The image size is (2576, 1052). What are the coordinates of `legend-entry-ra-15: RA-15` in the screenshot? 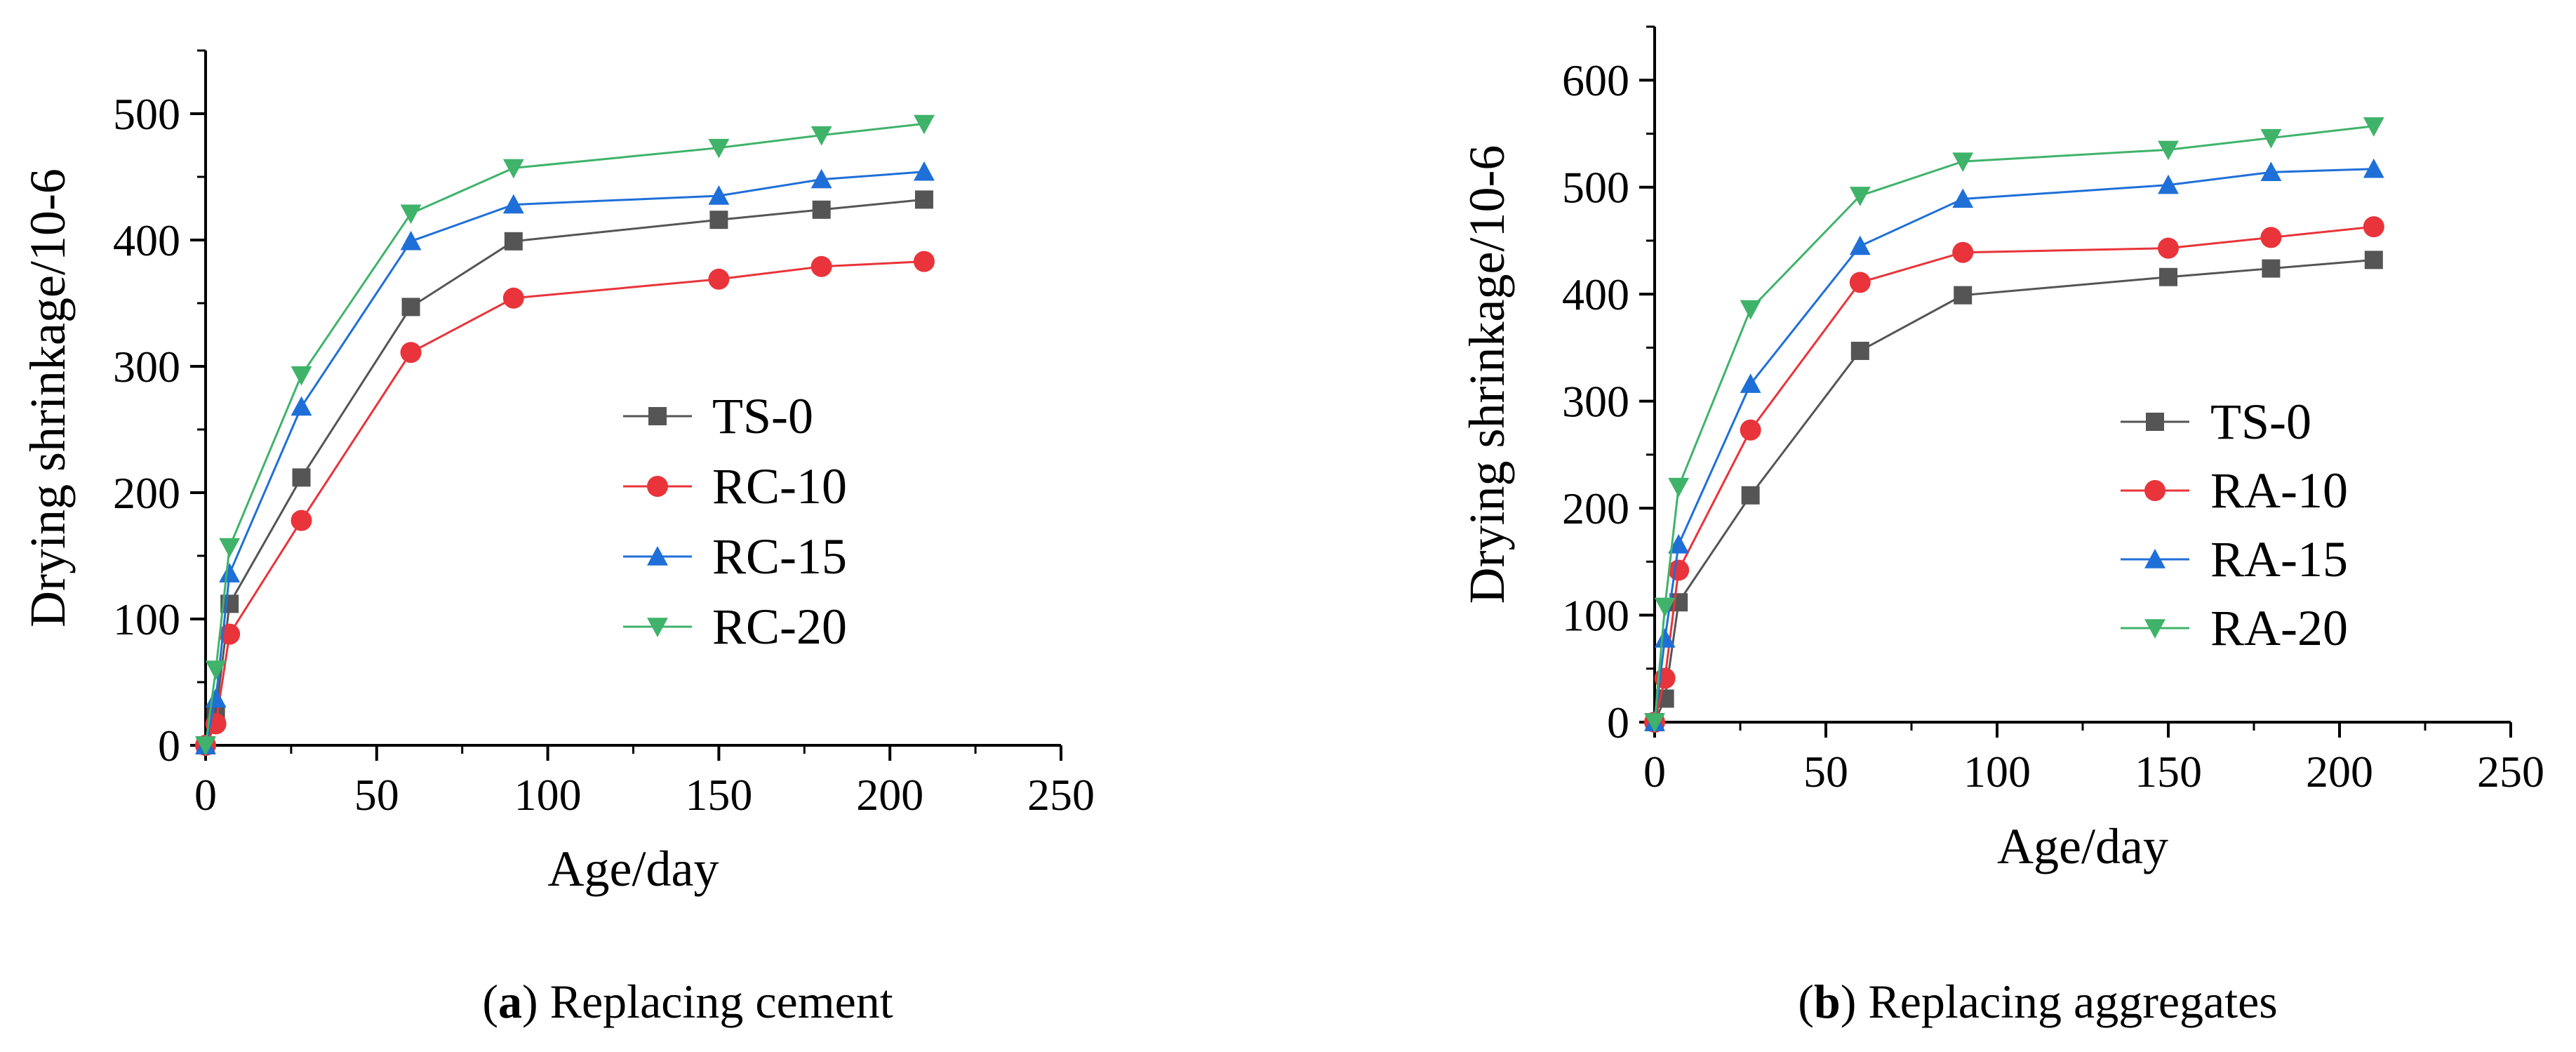 It's located at (2234, 559).